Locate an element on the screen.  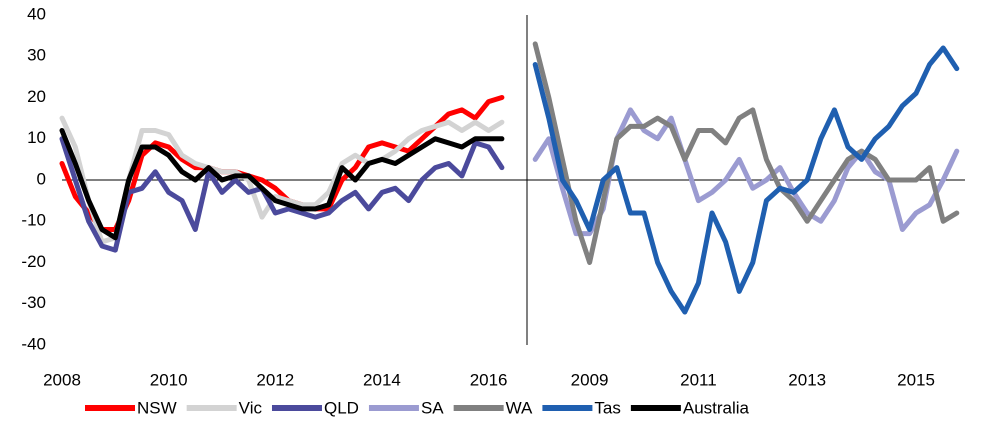
y-tick-label: -10 is located at coordinates (33, 220).